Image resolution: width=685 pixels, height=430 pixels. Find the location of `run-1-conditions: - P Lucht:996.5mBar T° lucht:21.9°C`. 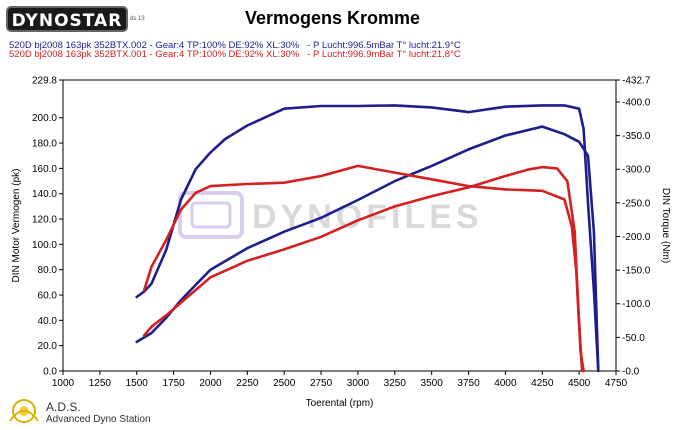

run-1-conditions: - P Lucht:996.5mBar T° lucht:21.9°C is located at coordinates (384, 45).